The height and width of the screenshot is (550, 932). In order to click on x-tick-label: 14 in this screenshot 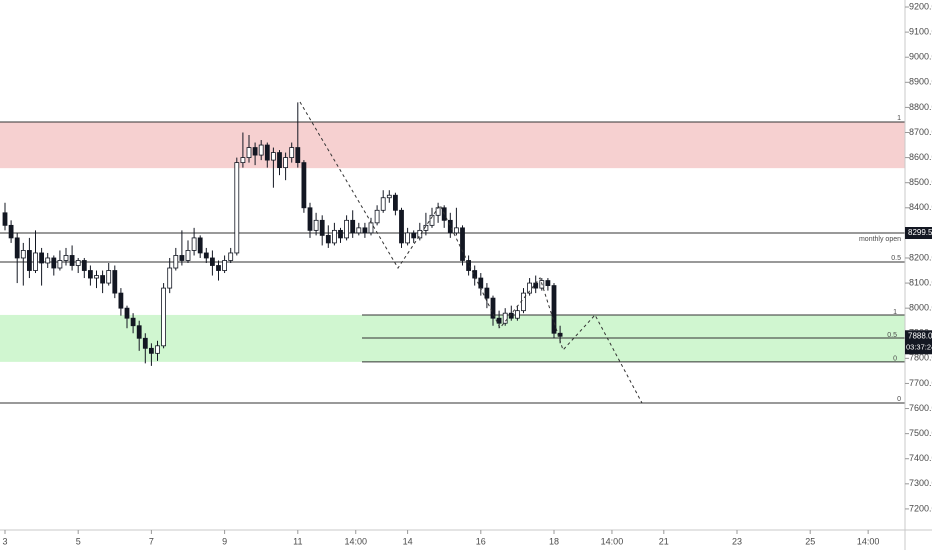, I will do `click(408, 541)`.